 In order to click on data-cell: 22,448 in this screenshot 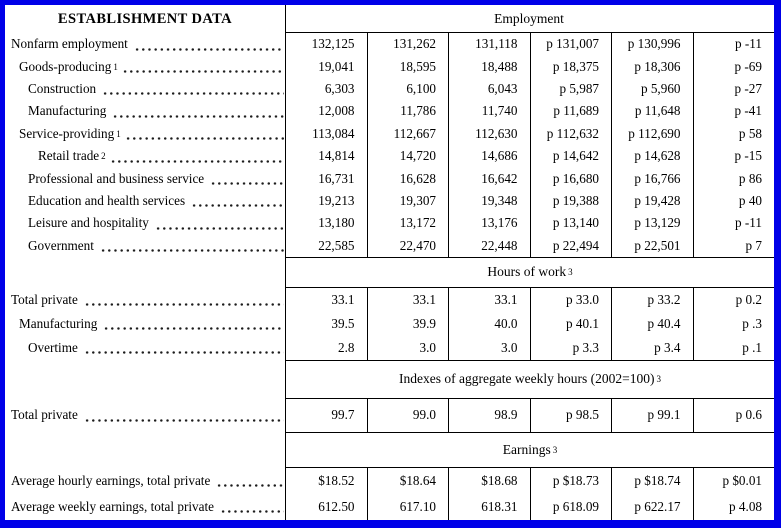, I will do `click(489, 245)`.